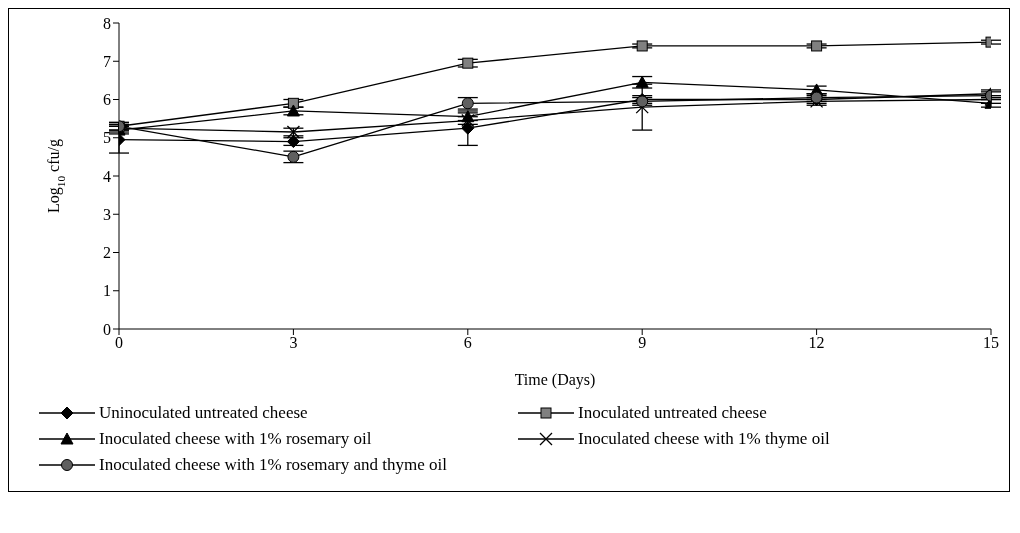 The width and height of the screenshot is (1020, 533). What do you see at coordinates (642, 343) in the screenshot?
I see `x-tick-label: 9` at bounding box center [642, 343].